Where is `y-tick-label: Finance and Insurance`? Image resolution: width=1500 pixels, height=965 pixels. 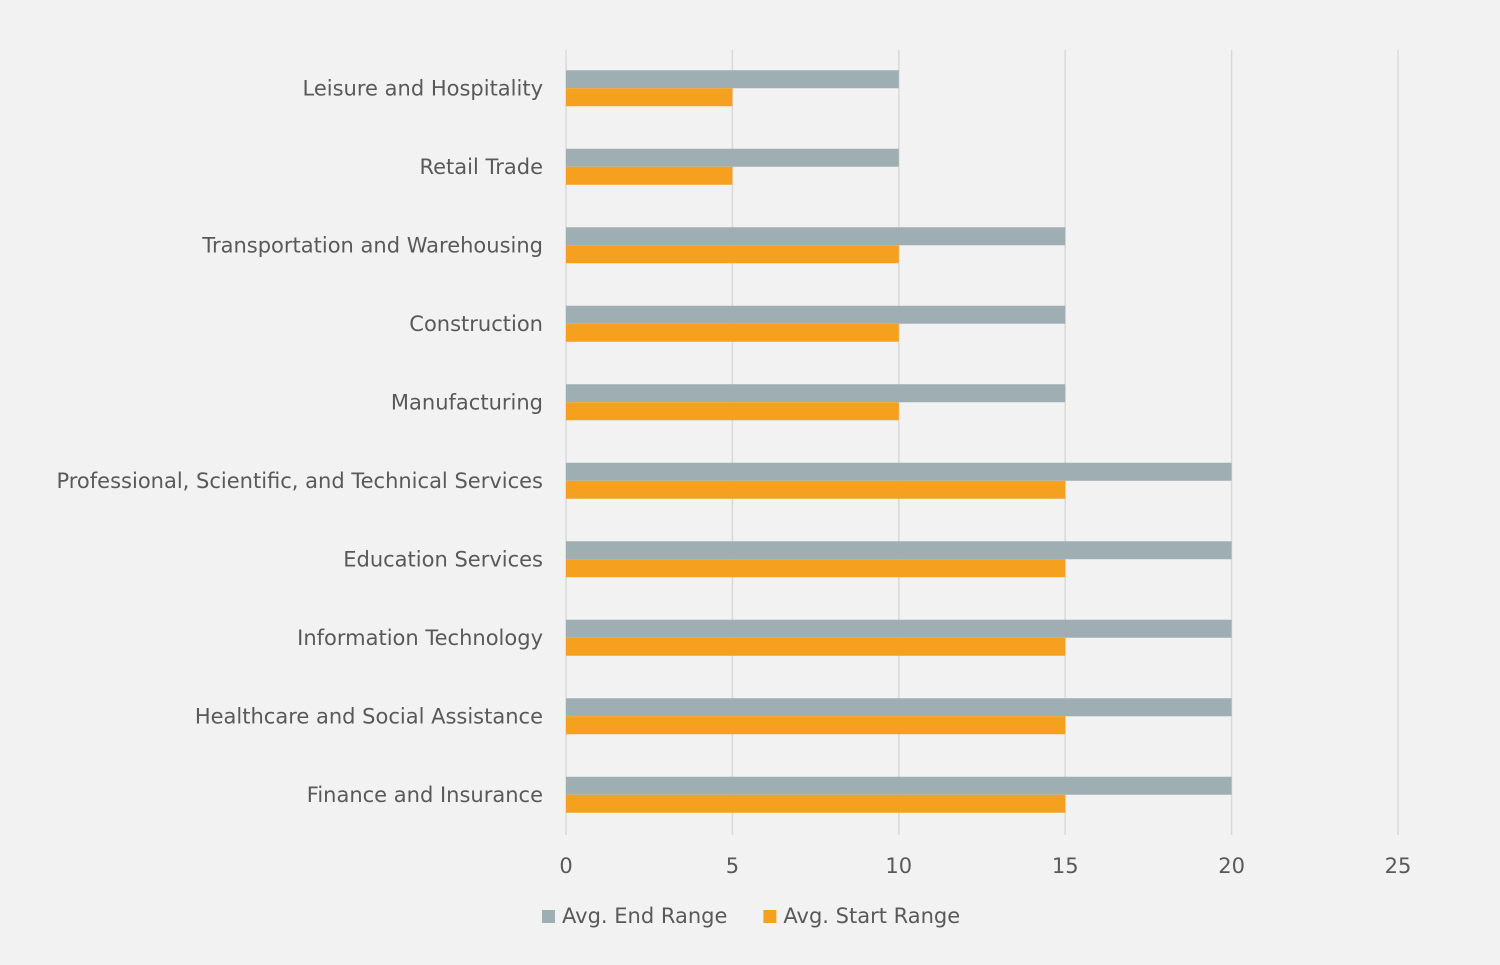 y-tick-label: Finance and Insurance is located at coordinates (425, 795).